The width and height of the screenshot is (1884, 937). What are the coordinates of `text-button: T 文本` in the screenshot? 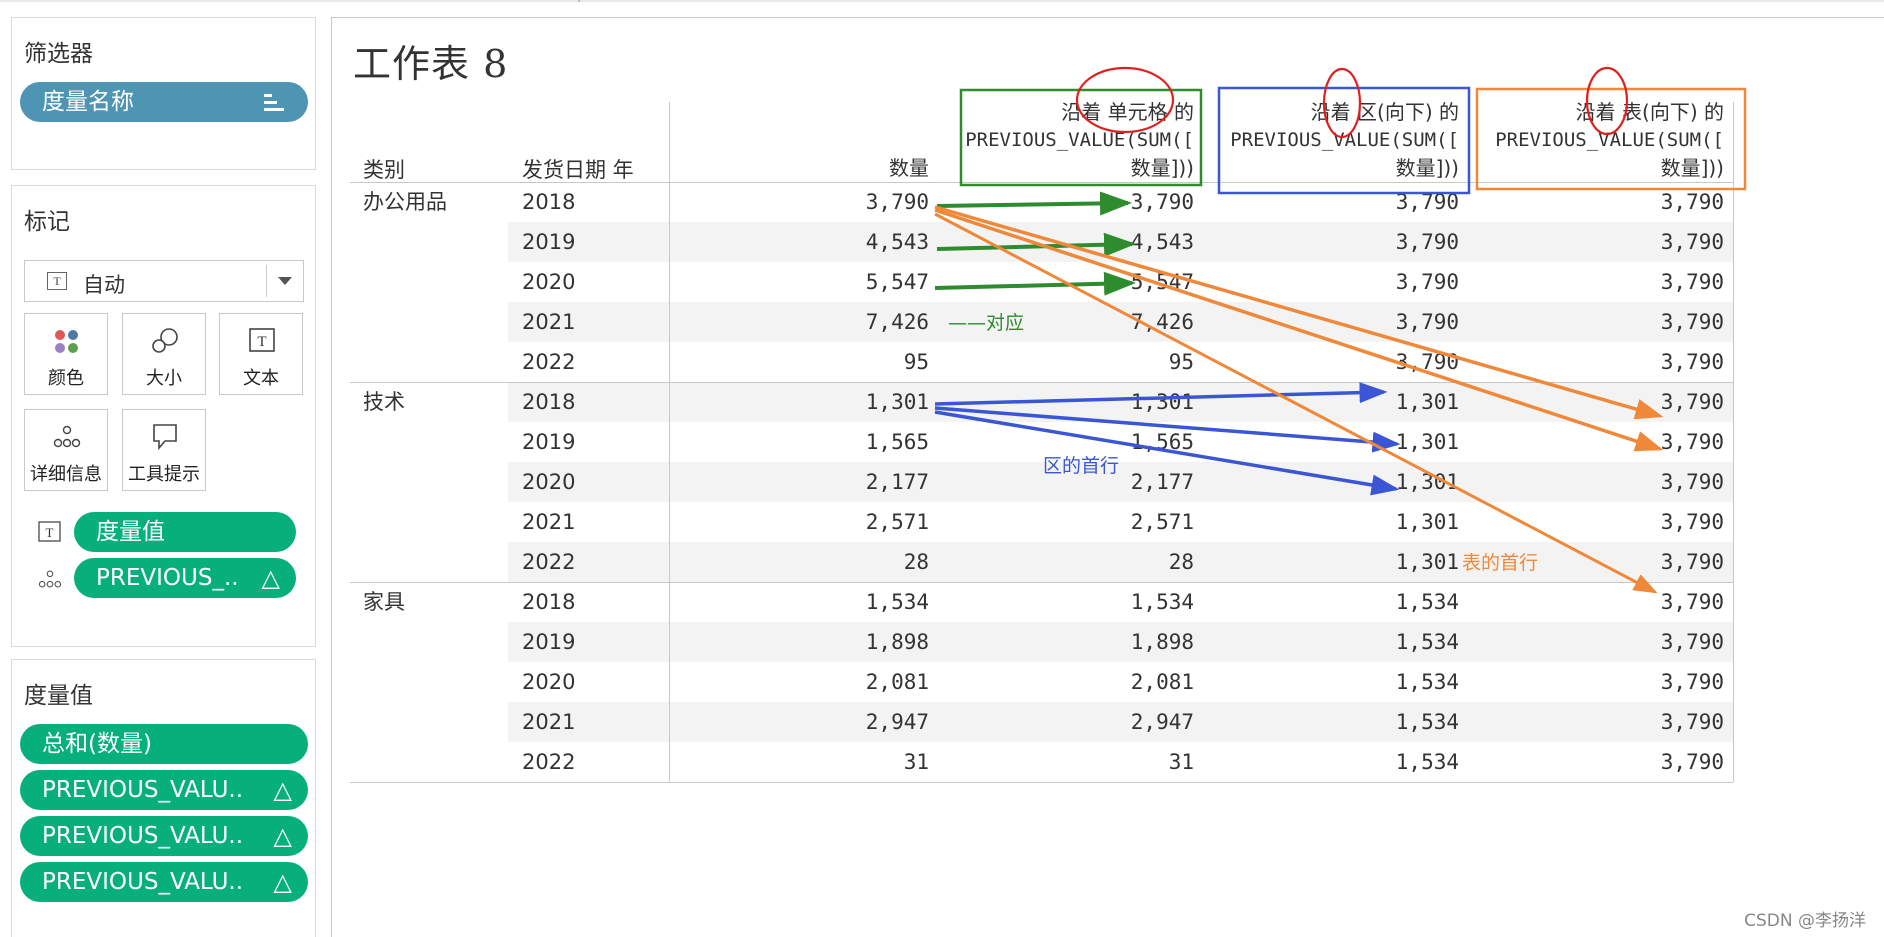 It's located at (261, 354).